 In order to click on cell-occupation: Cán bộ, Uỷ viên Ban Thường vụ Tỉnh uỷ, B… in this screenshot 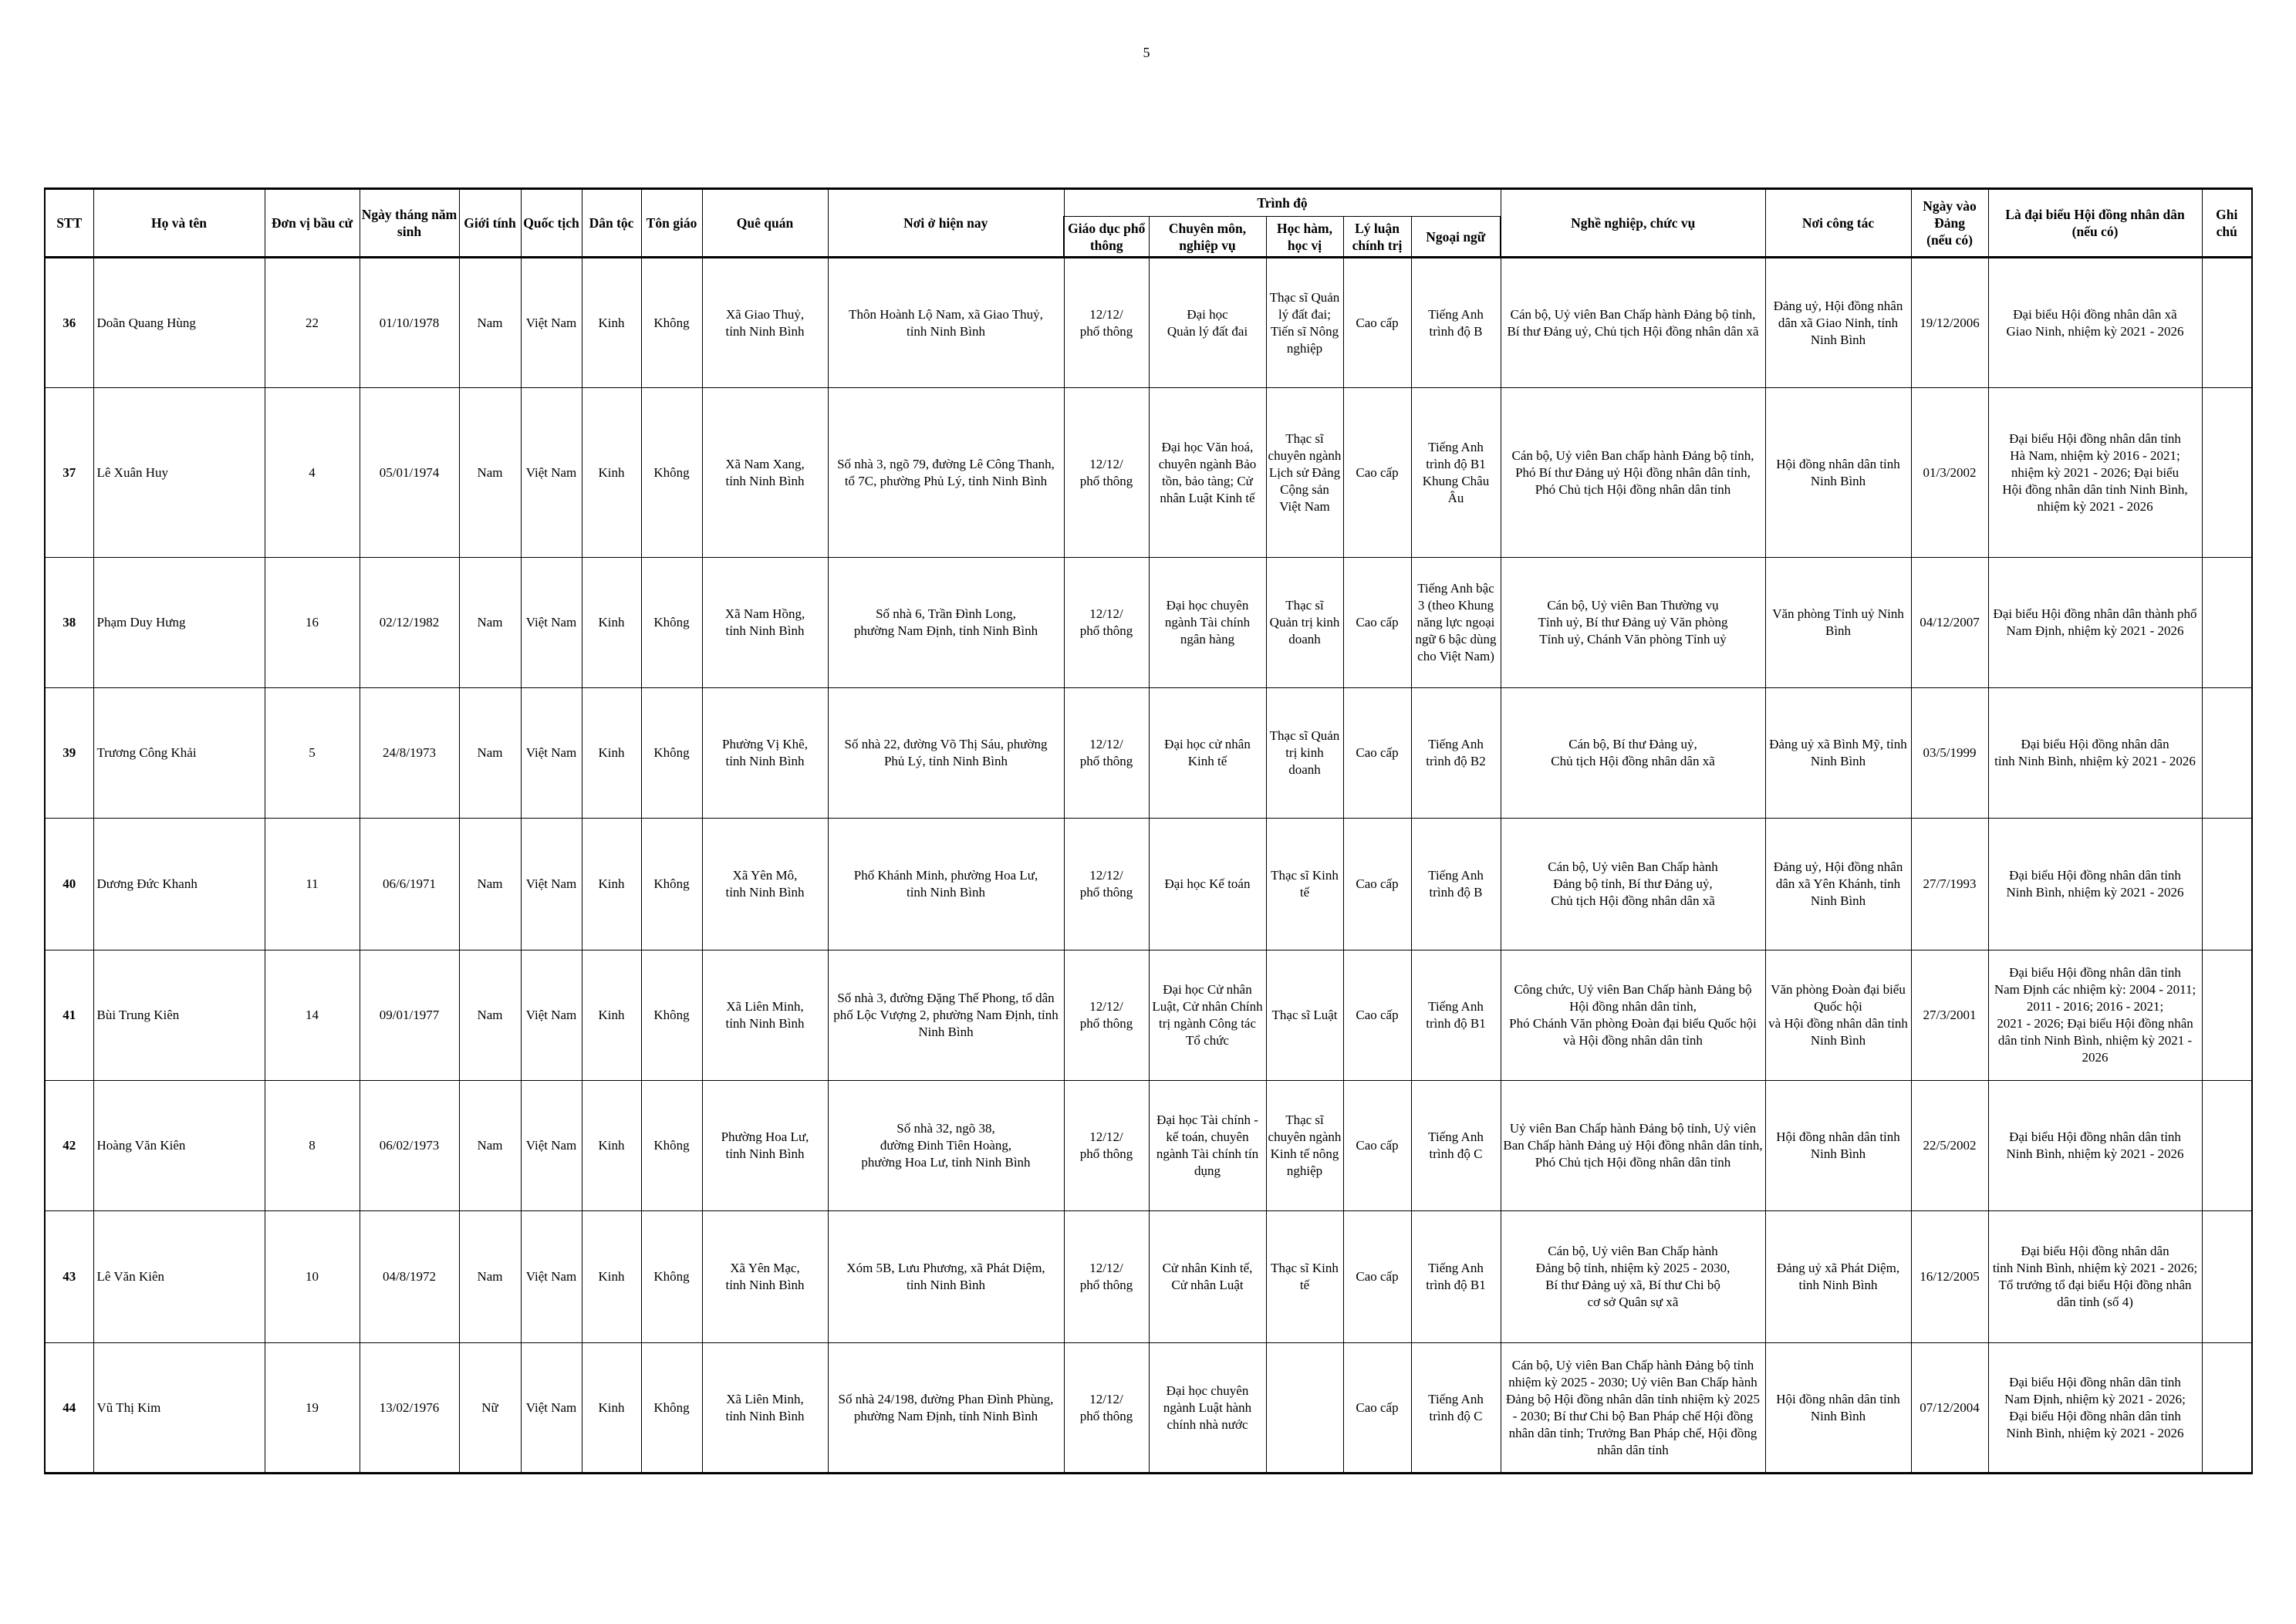, I will do `click(1633, 622)`.